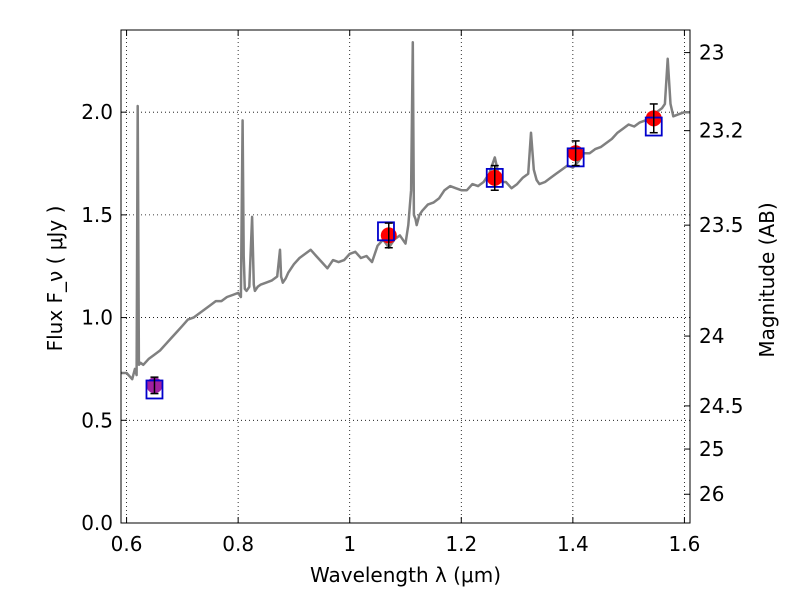 The width and height of the screenshot is (800, 600). I want to click on x-tick-label: 1.2, so click(461, 544).